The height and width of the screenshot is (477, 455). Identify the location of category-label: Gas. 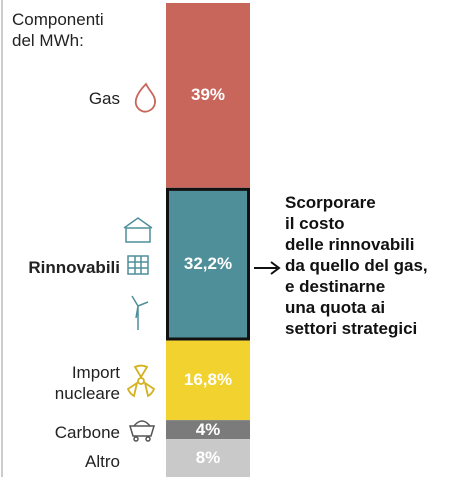
(104, 98).